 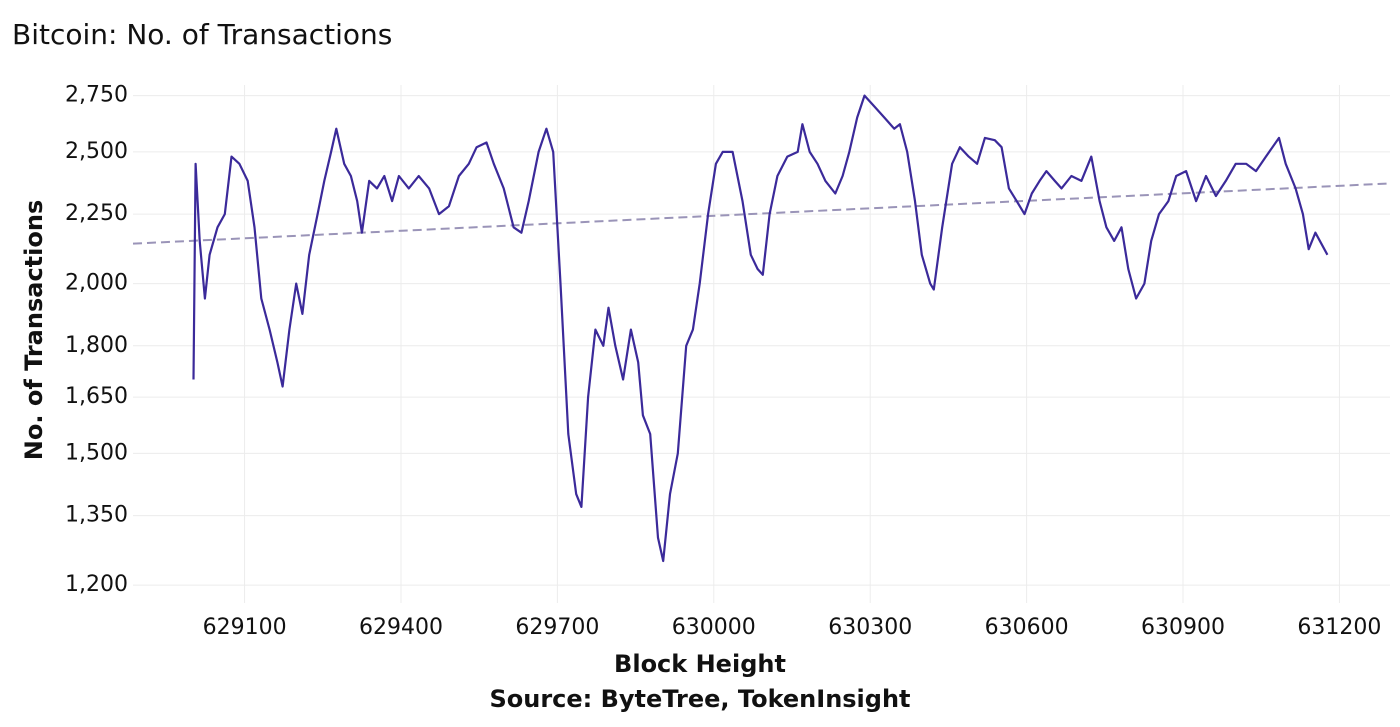 What do you see at coordinates (202, 34) in the screenshot?
I see `chart-title: Bitcoin: No. of Transactions` at bounding box center [202, 34].